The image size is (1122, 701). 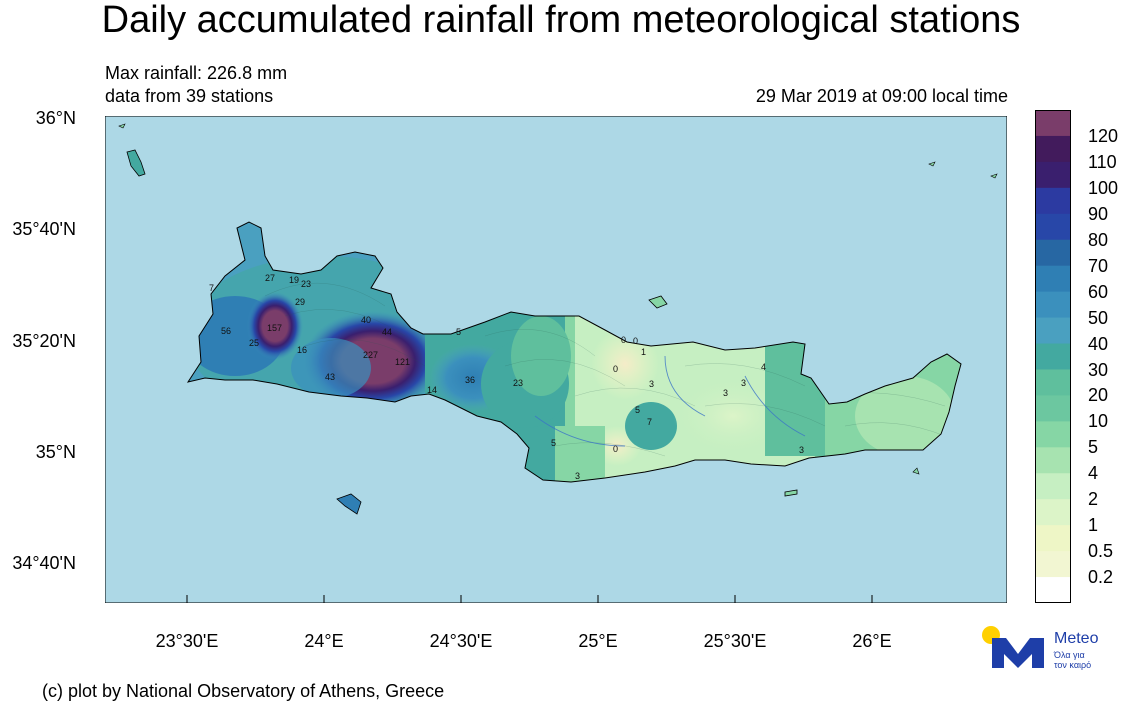 What do you see at coordinates (136, 163) in the screenshot?
I see `island-antikythera` at bounding box center [136, 163].